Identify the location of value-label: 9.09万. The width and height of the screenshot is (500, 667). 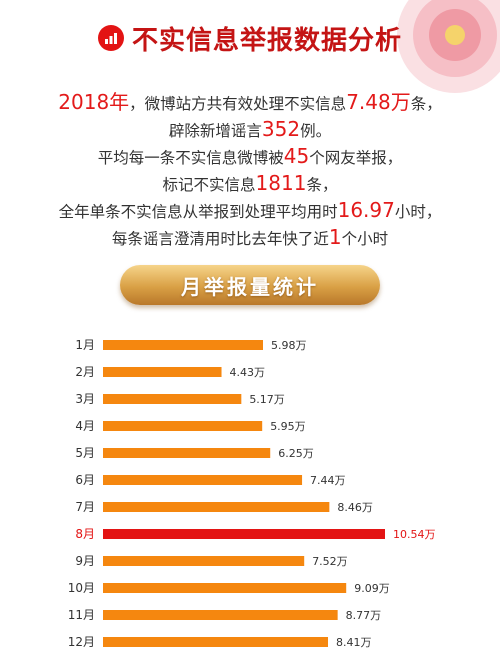
(372, 588).